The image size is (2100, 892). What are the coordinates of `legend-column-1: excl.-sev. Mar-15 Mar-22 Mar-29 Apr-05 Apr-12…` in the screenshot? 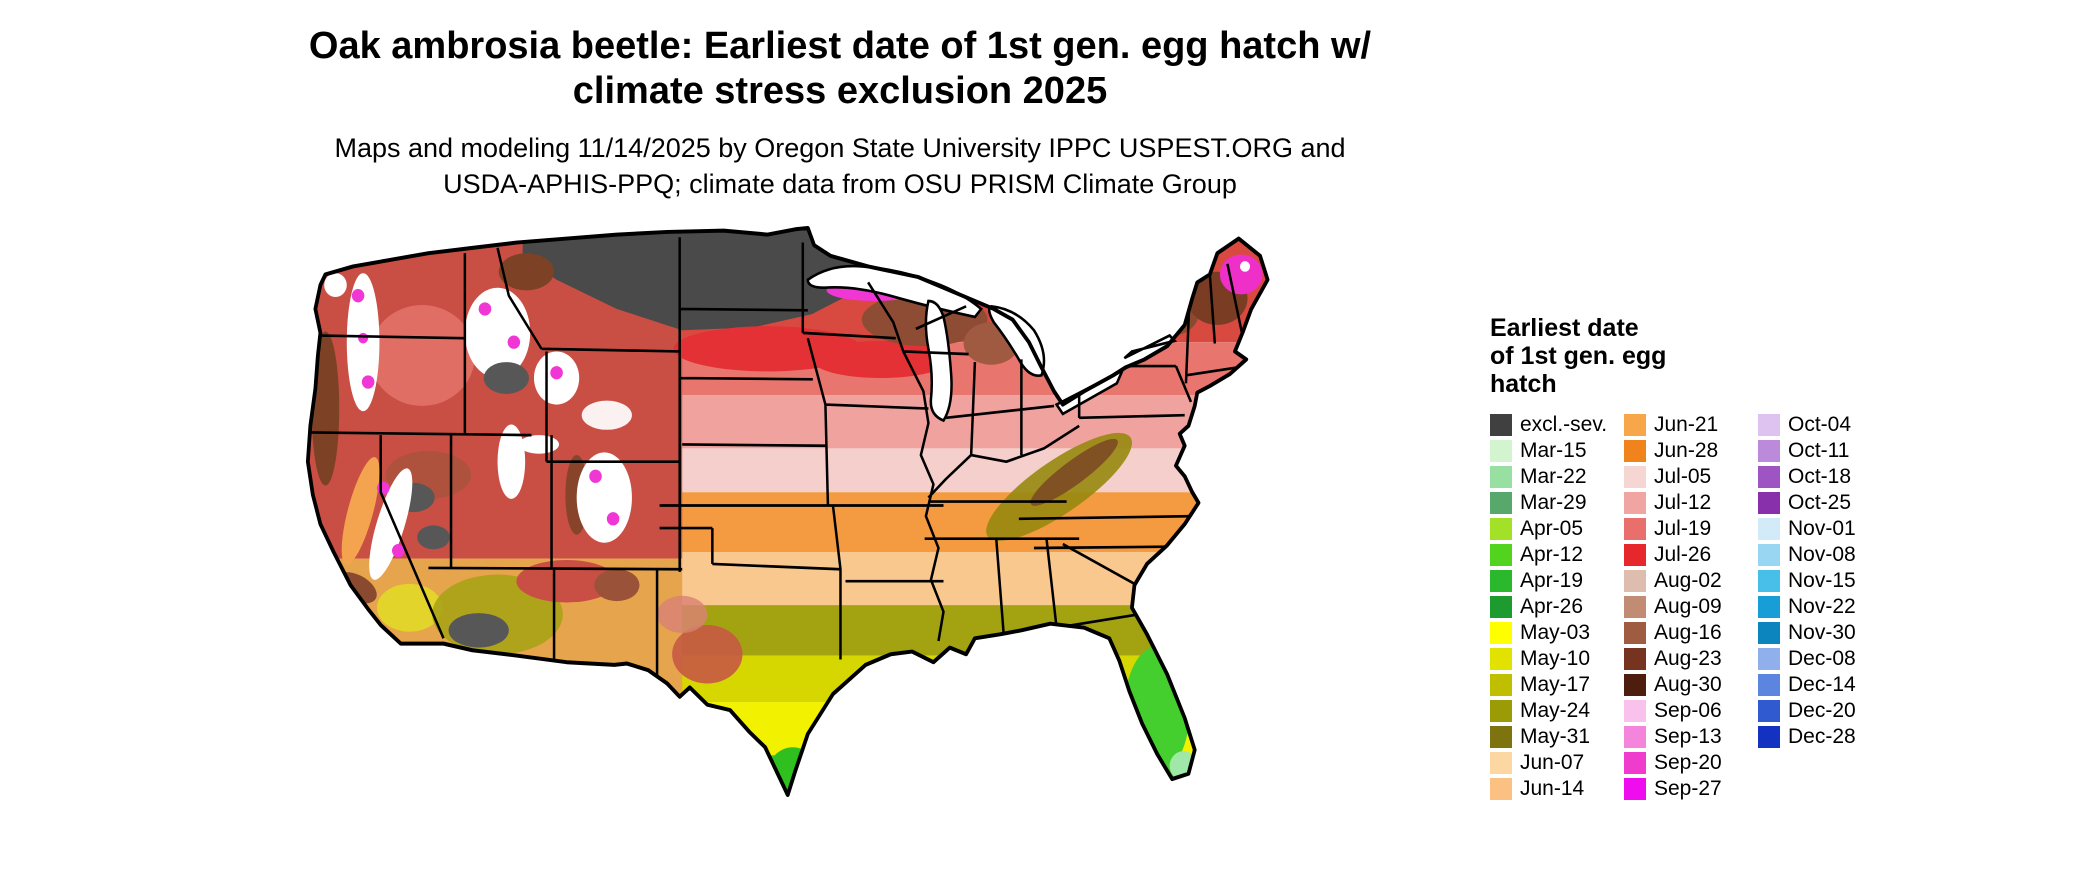 It's located at (1557, 607).